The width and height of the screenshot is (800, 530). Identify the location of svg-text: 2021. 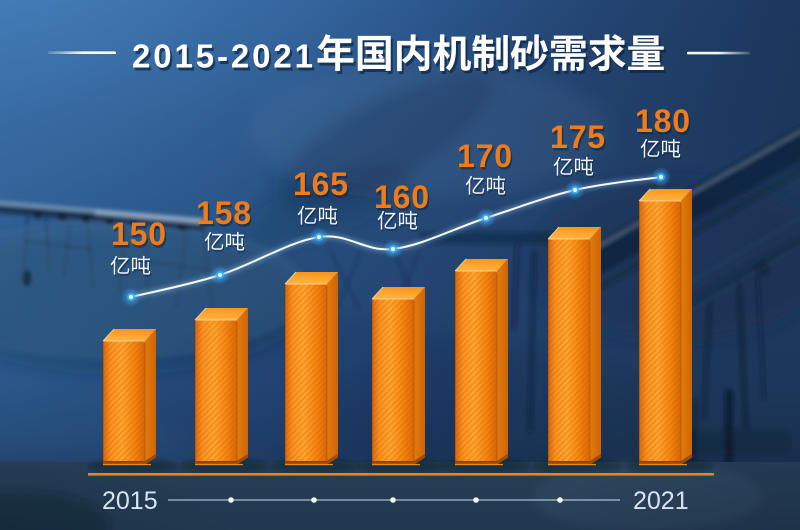
(661, 501).